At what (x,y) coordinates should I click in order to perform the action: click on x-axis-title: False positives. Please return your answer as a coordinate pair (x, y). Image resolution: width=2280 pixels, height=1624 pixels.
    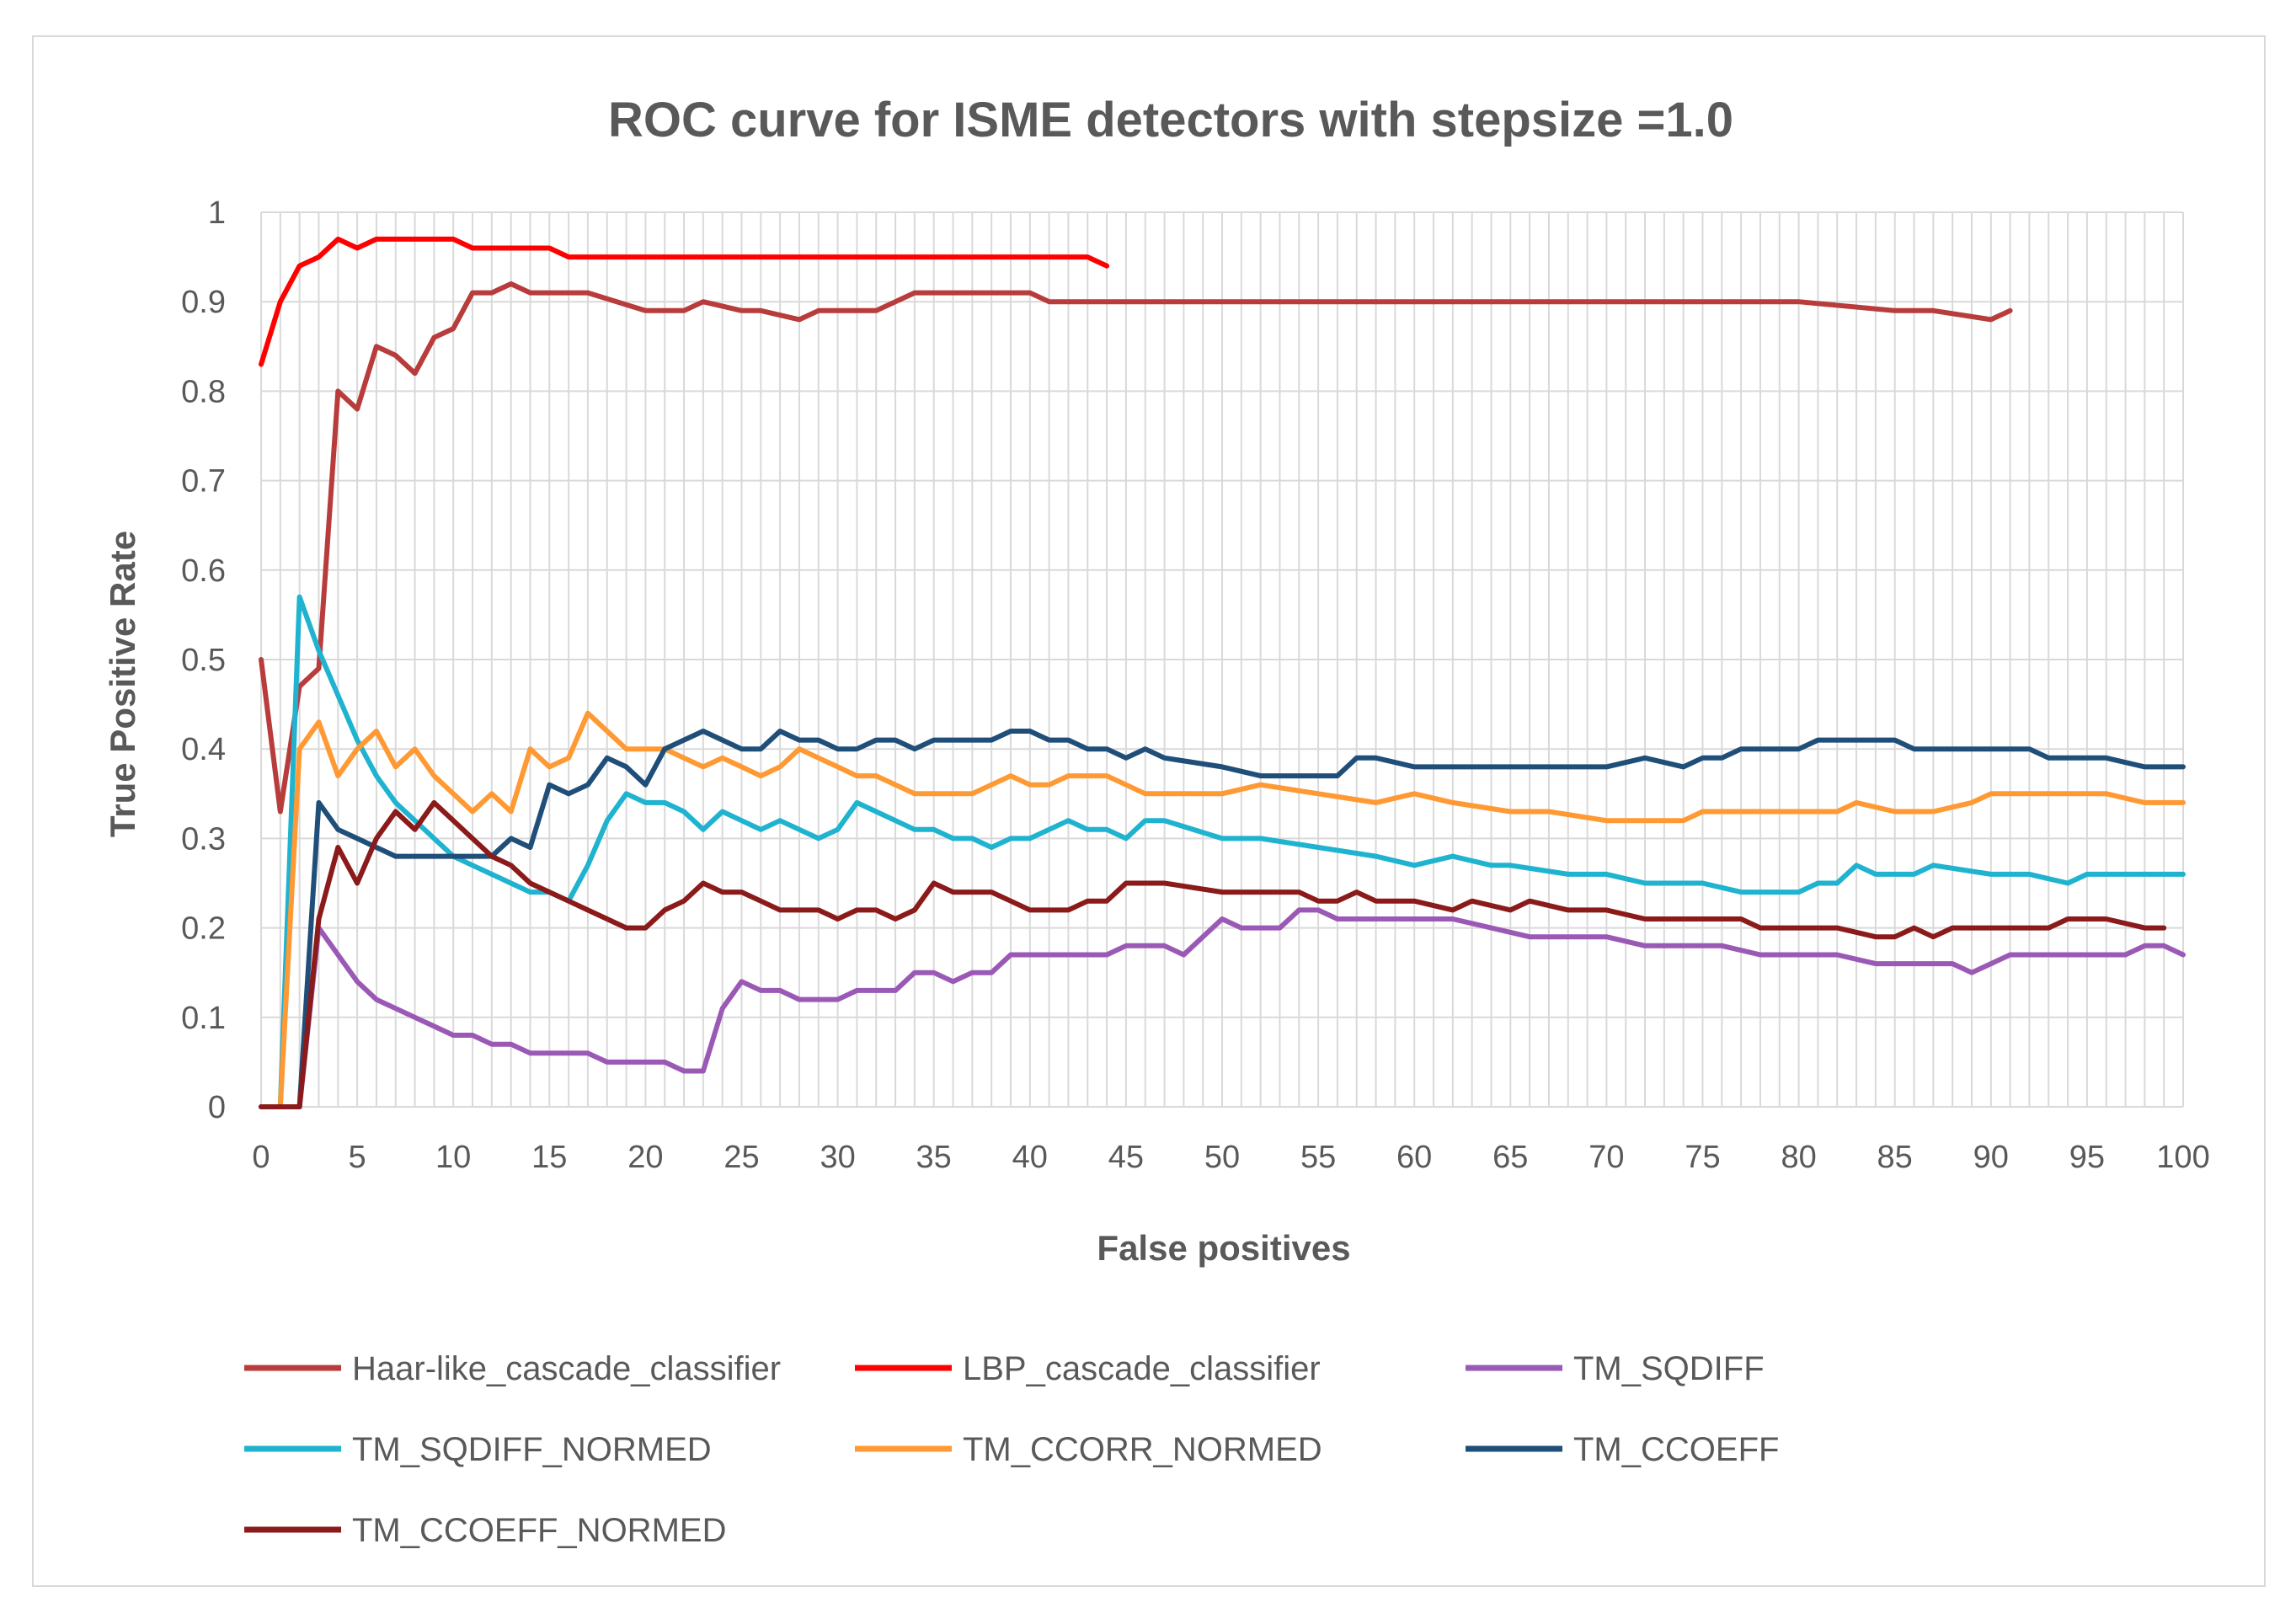
    Looking at the image, I should click on (1223, 1248).